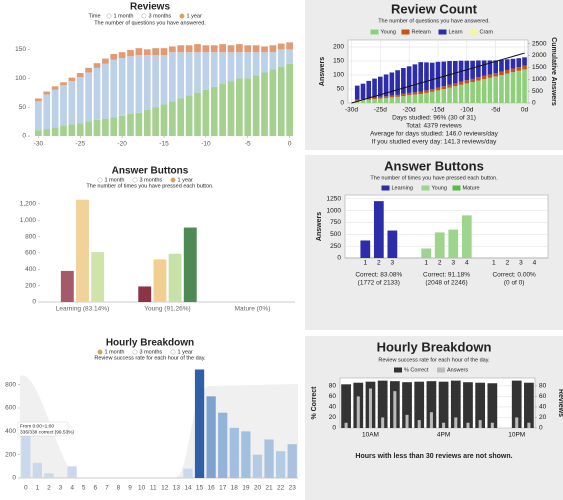 The image size is (563, 500). Describe the element at coordinates (334, 210) in the screenshot. I see `y-tick-label: 1000` at that location.